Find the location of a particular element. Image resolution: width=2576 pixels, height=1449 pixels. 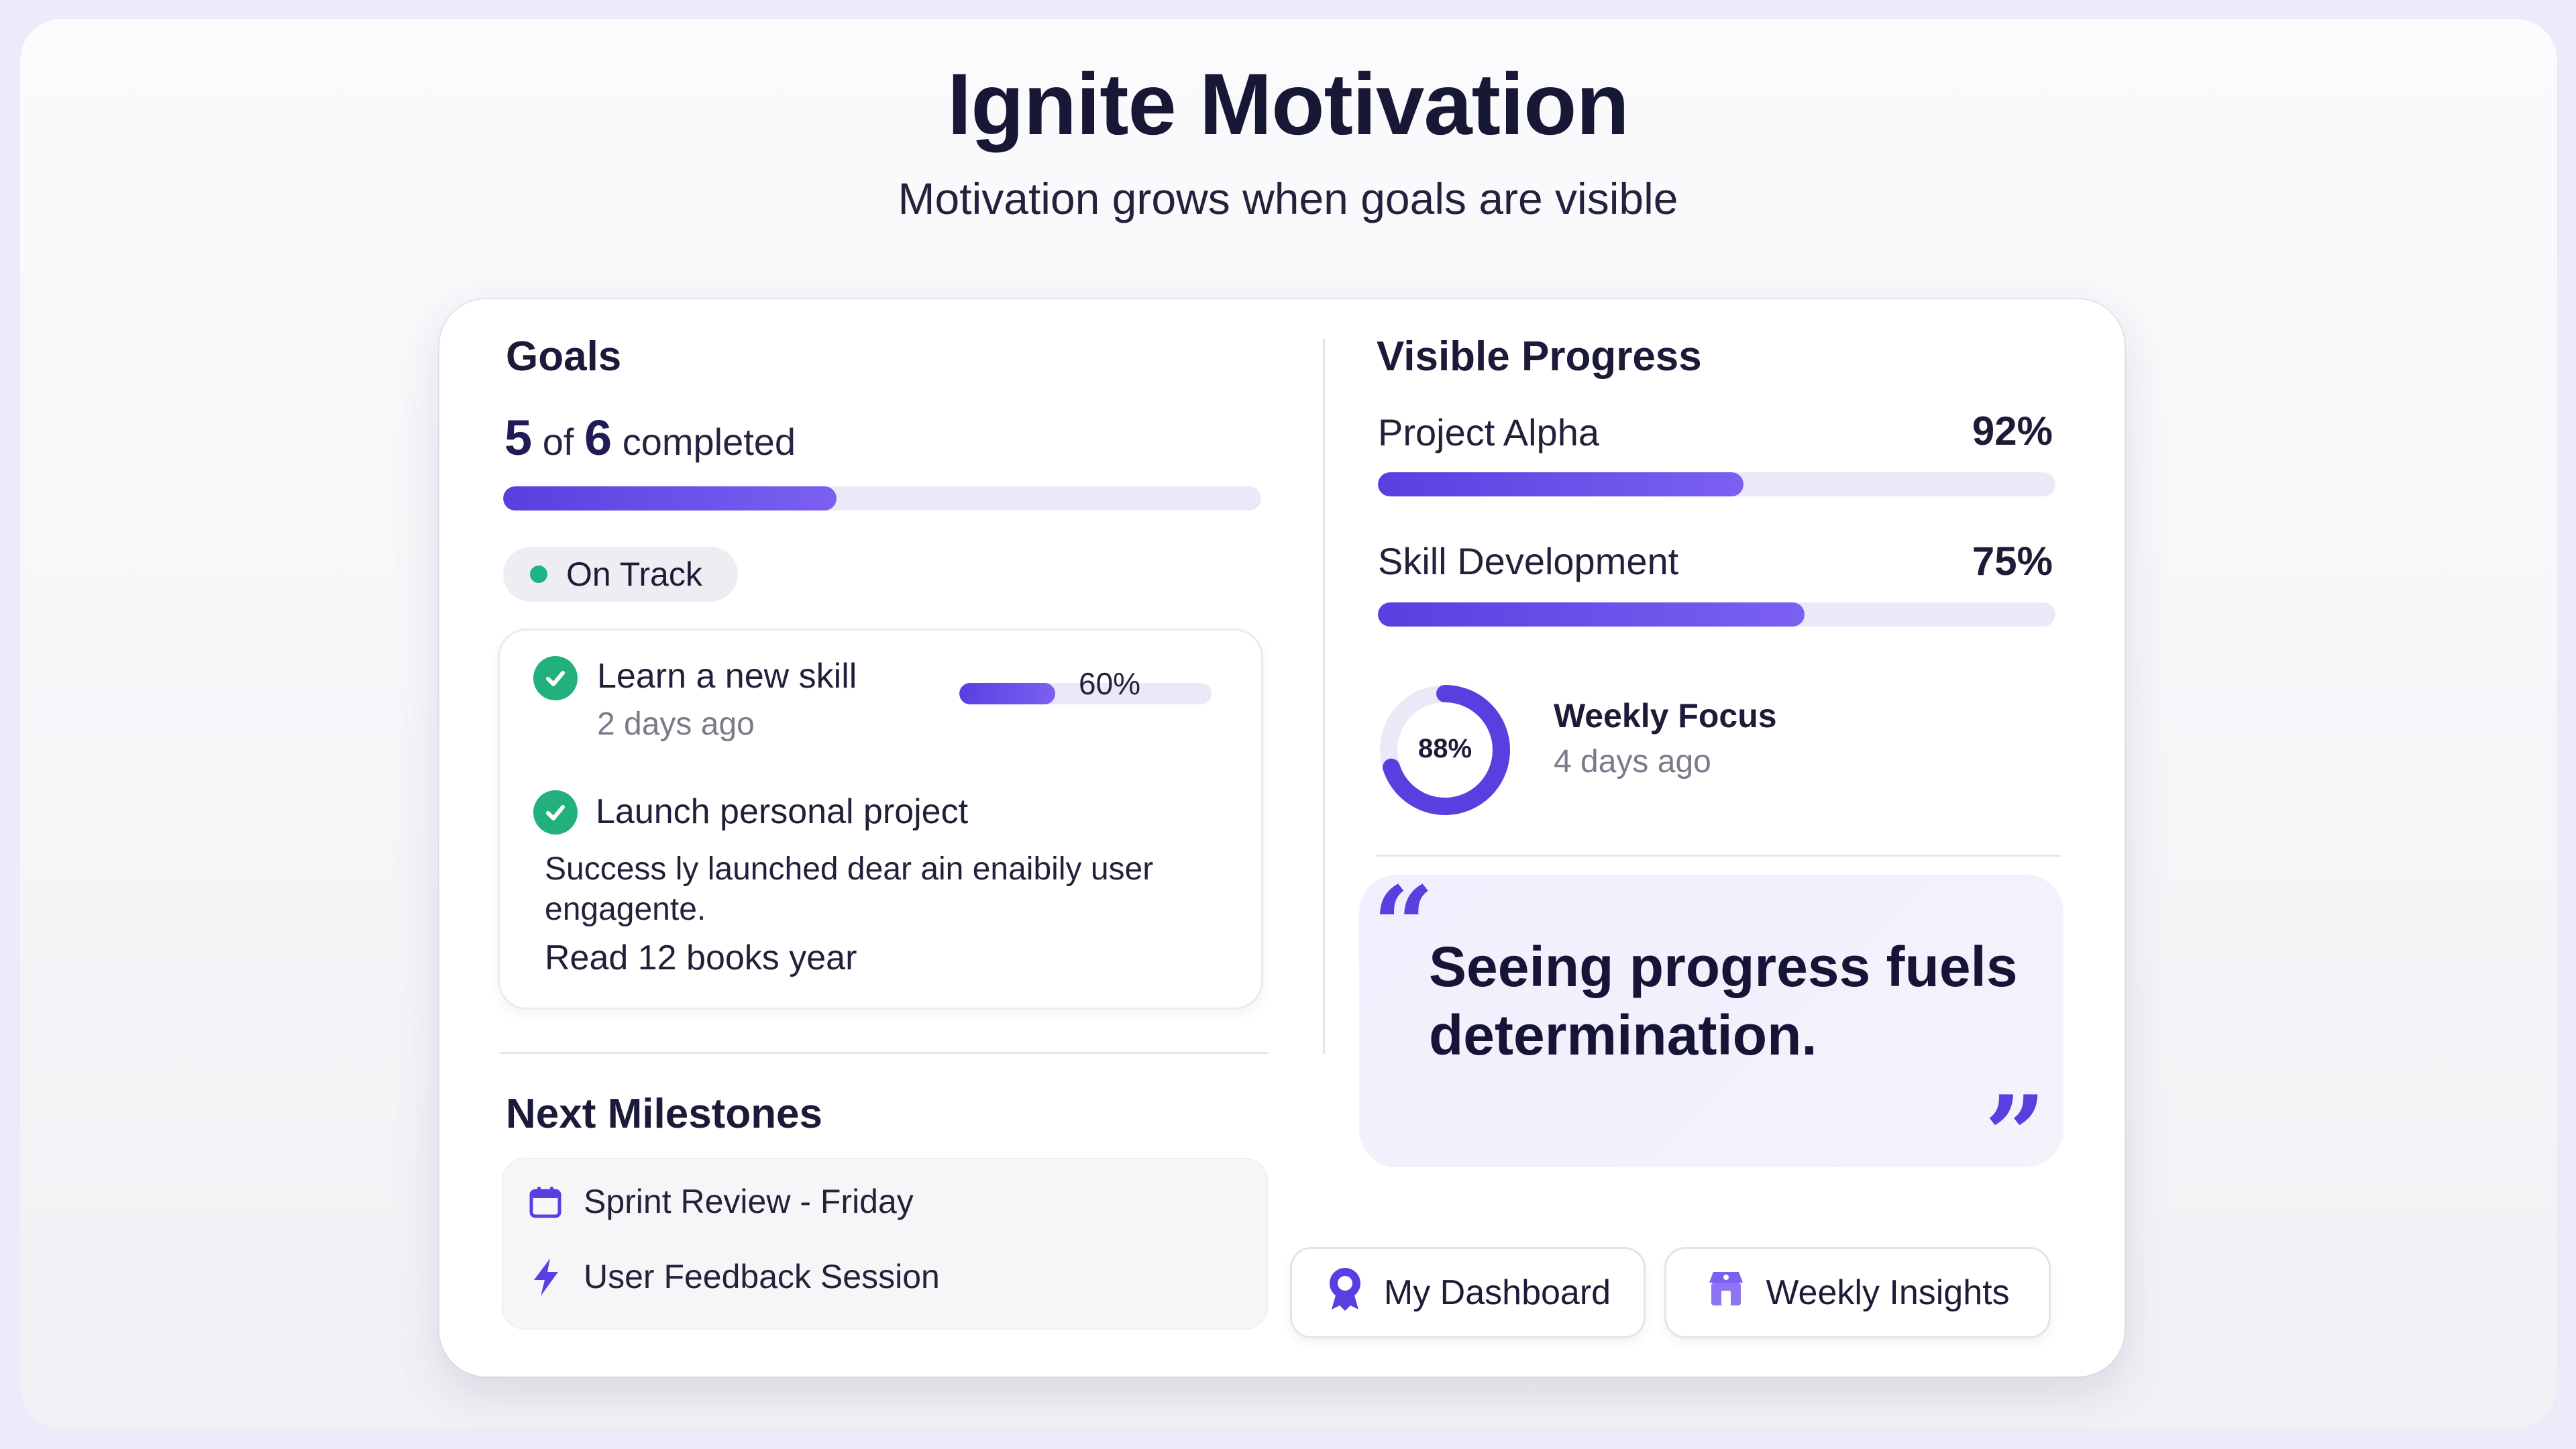

open-quote-mark: “ is located at coordinates (1404, 926).